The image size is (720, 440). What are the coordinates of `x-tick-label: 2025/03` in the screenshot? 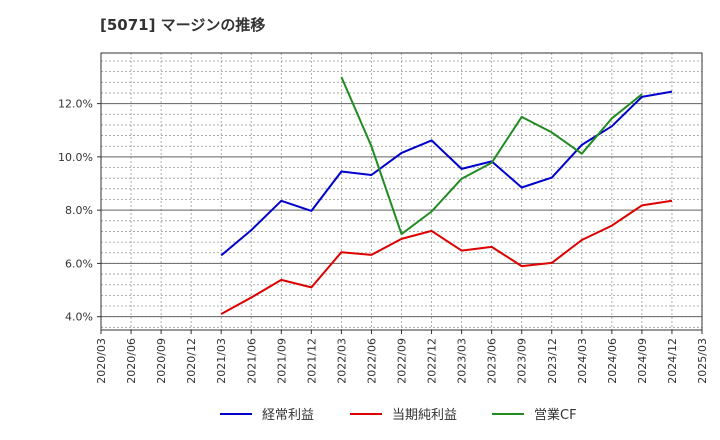 It's located at (702, 361).